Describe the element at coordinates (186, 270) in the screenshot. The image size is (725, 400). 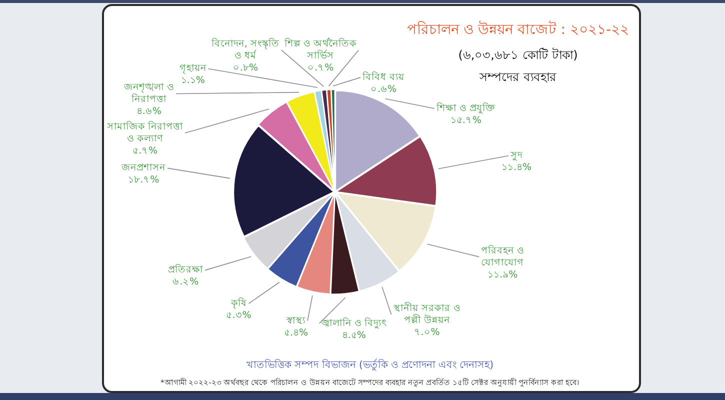
I see `slice-label: প্রতিরক্ষা` at that location.